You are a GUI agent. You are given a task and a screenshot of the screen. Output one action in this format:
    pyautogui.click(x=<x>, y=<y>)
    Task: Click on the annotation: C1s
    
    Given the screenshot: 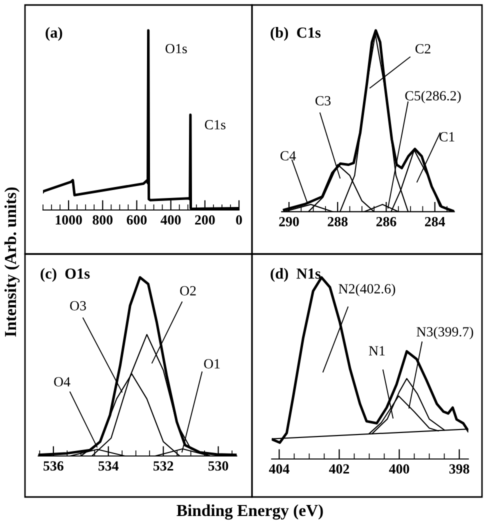 What is the action you would take?
    pyautogui.click(x=215, y=125)
    